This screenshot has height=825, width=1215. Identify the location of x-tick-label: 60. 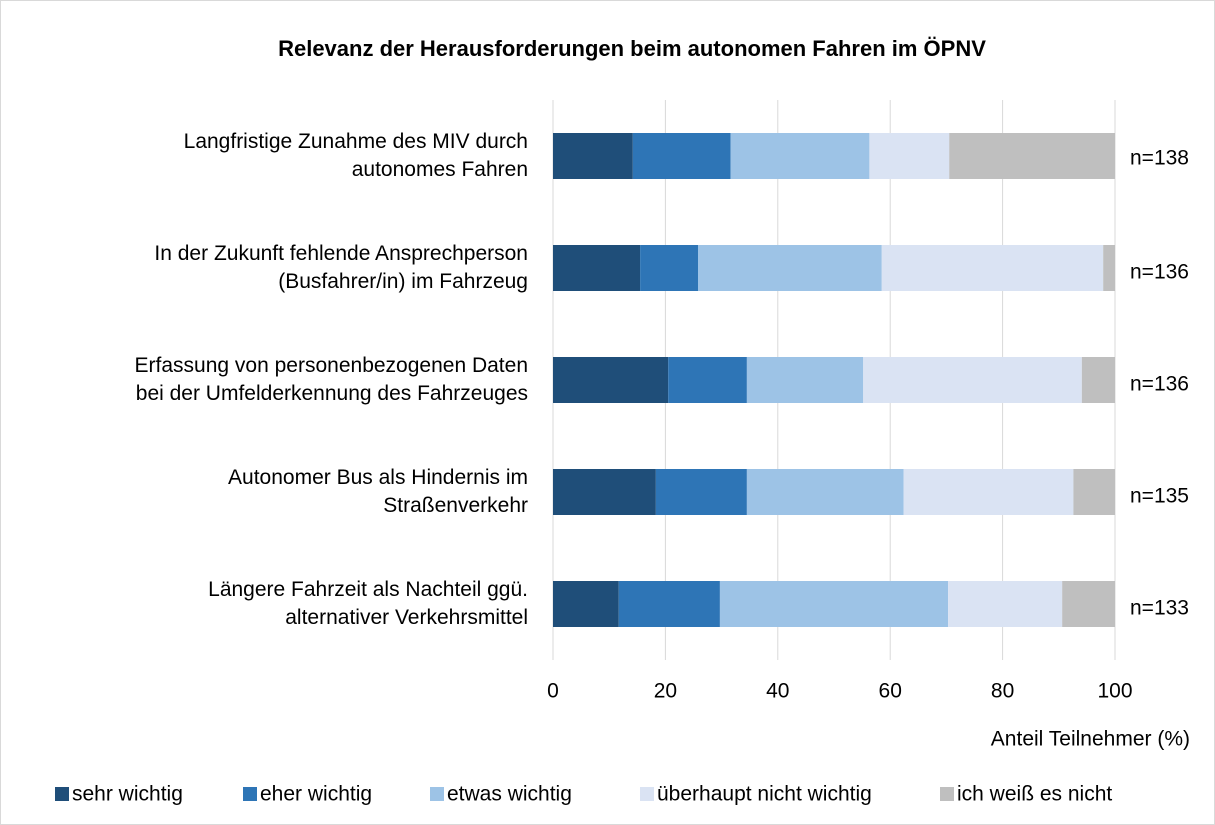
(890, 691).